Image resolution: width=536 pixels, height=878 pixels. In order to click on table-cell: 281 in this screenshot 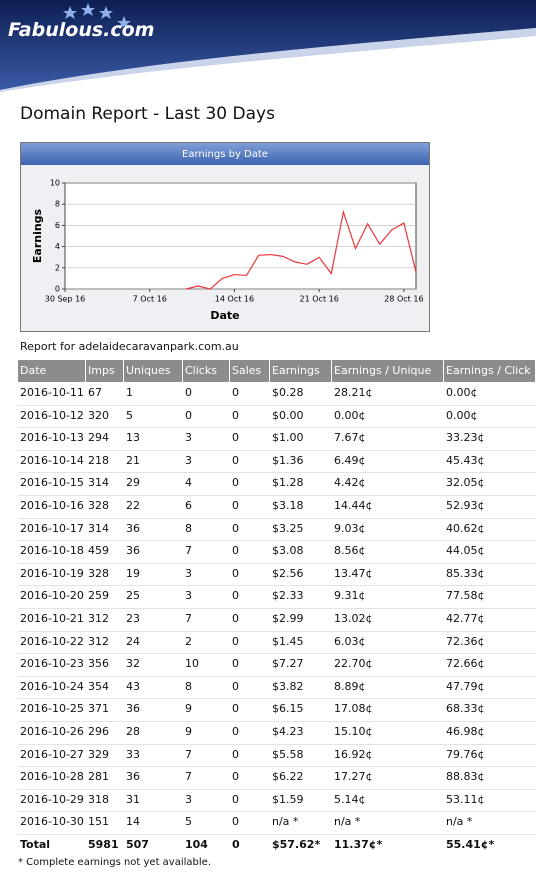, I will do `click(98, 777)`.